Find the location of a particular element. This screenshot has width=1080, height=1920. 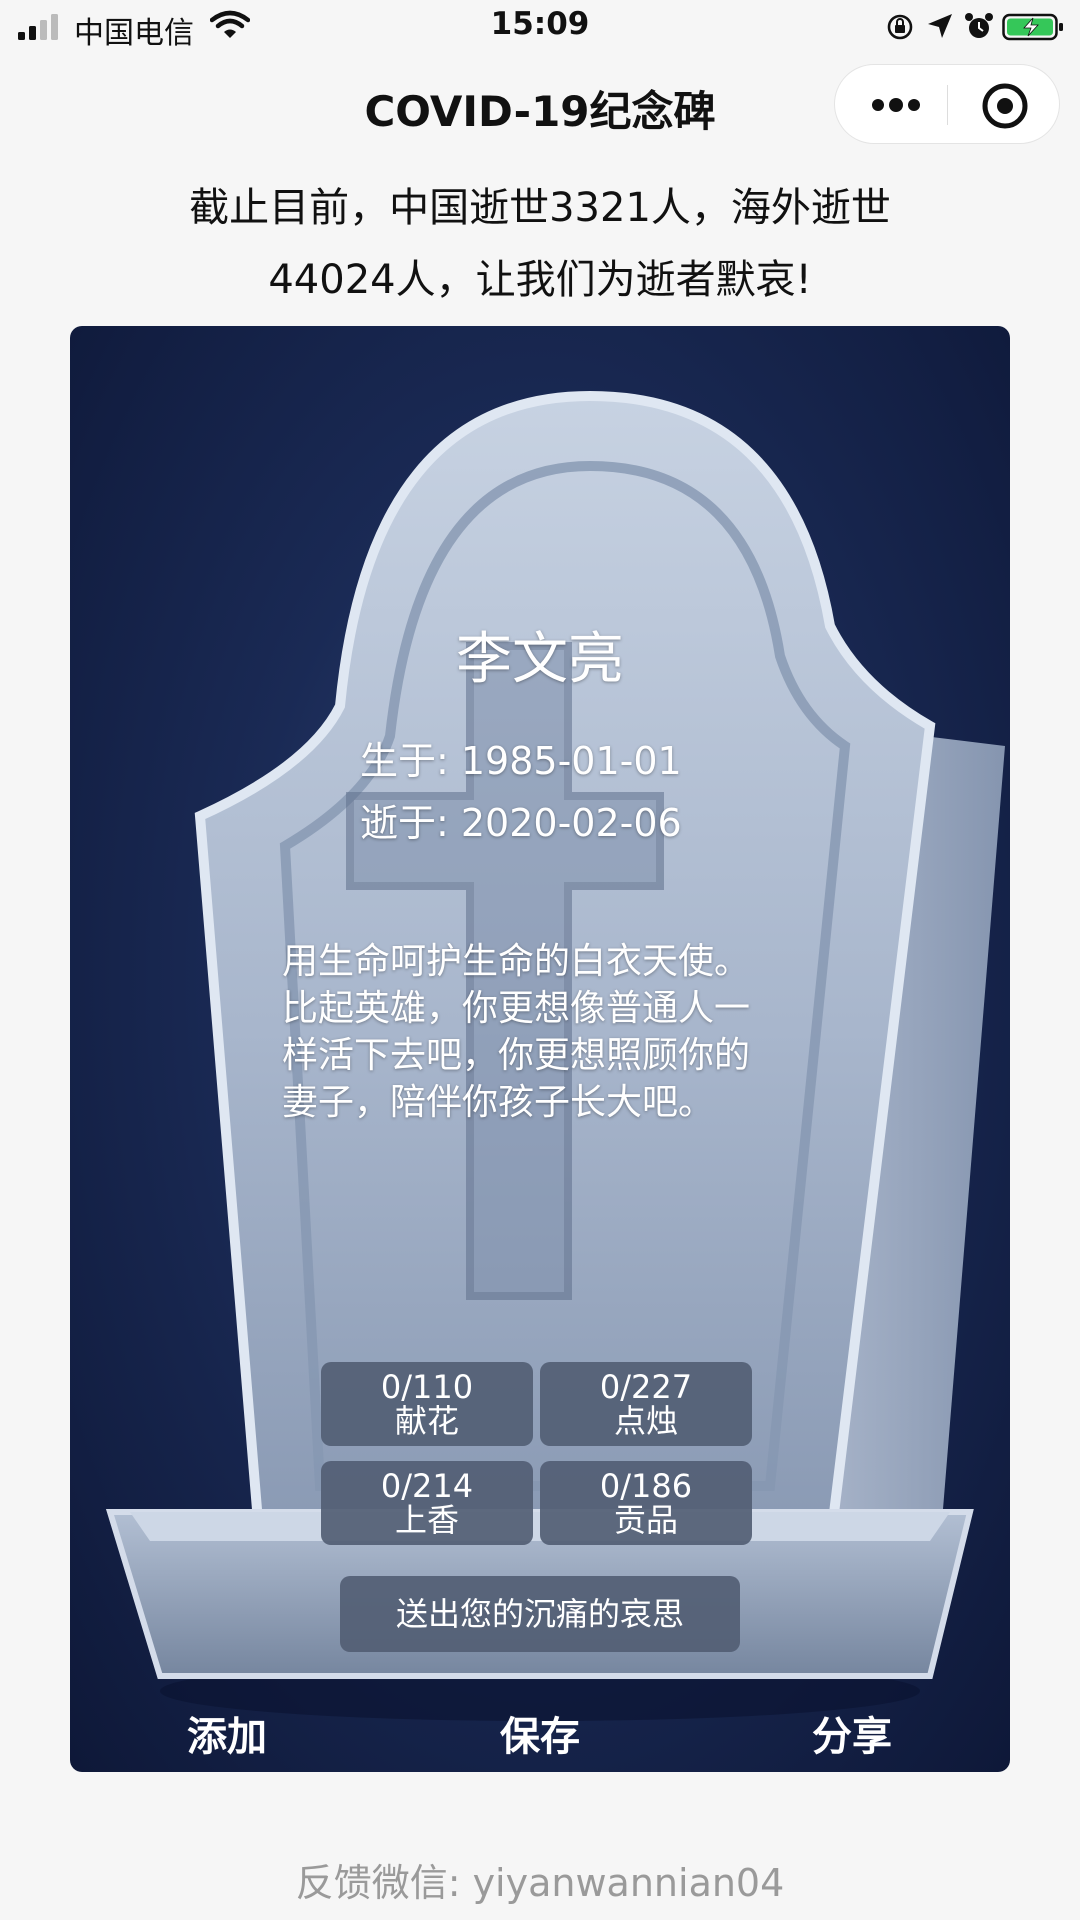

status-time: 15:09 is located at coordinates (540, 24).